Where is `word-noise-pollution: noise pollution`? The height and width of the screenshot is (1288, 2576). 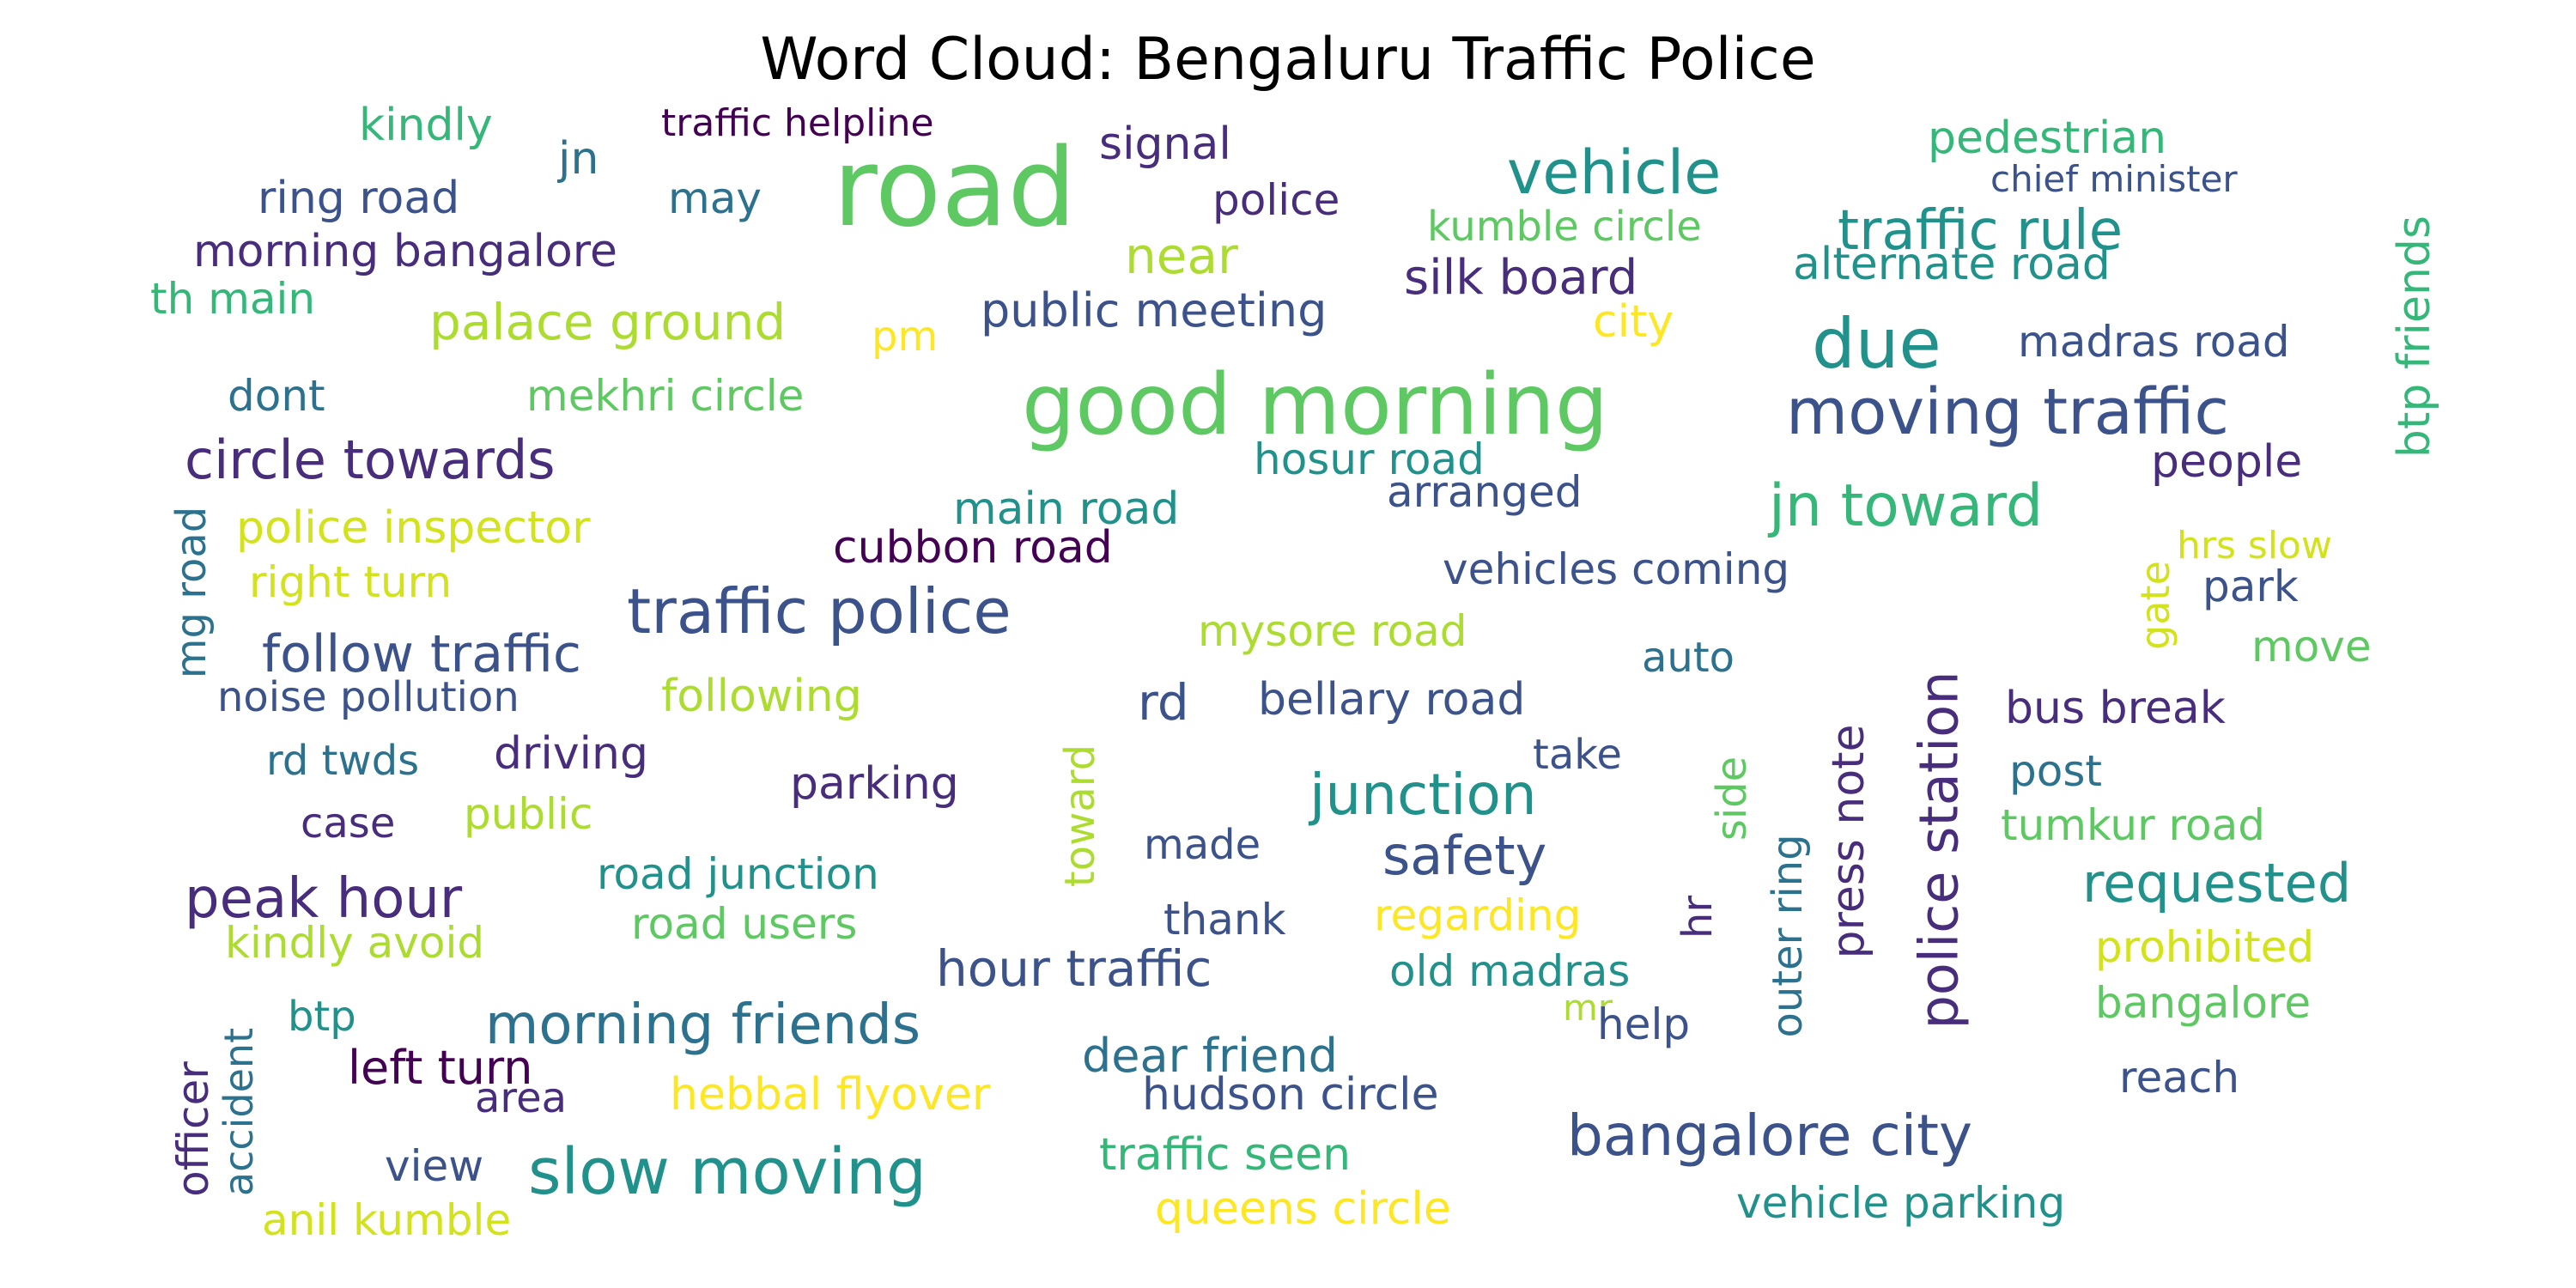
word-noise-pollution: noise pollution is located at coordinates (368, 697).